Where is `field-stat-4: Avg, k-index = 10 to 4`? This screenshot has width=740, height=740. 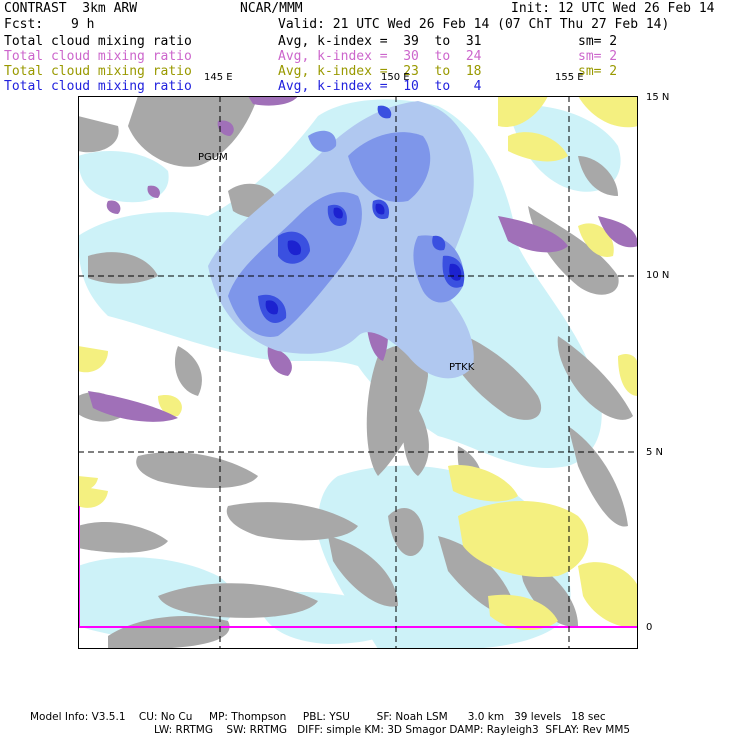
field-stat-4: Avg, k-index = 10 to 4 is located at coordinates (380, 86).